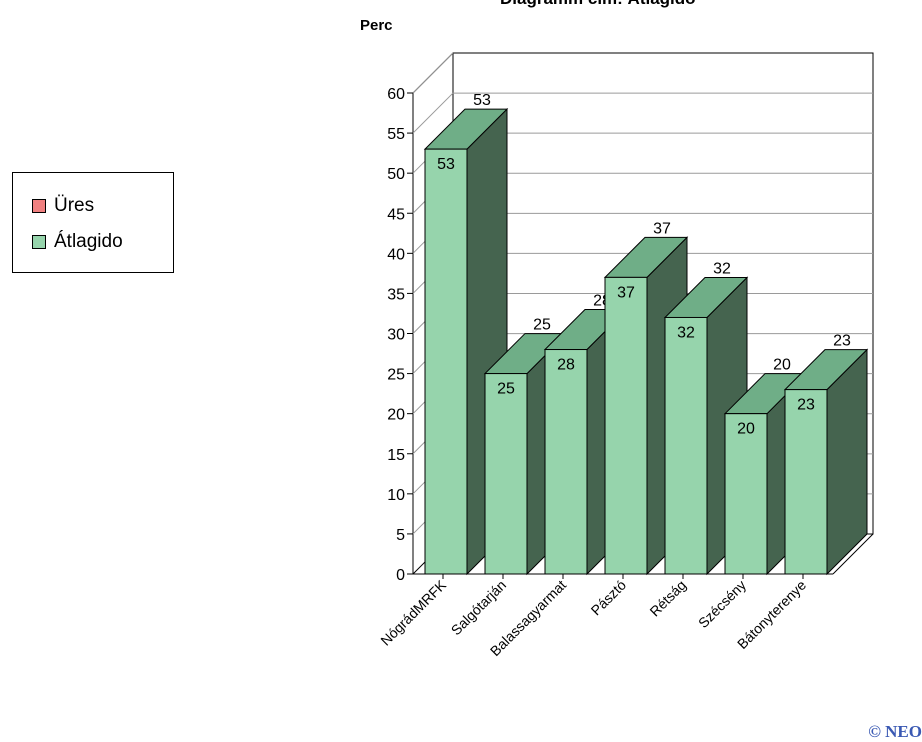 This screenshot has width=922, height=742. Describe the element at coordinates (506, 389) in the screenshot. I see `data-label: 25` at that location.